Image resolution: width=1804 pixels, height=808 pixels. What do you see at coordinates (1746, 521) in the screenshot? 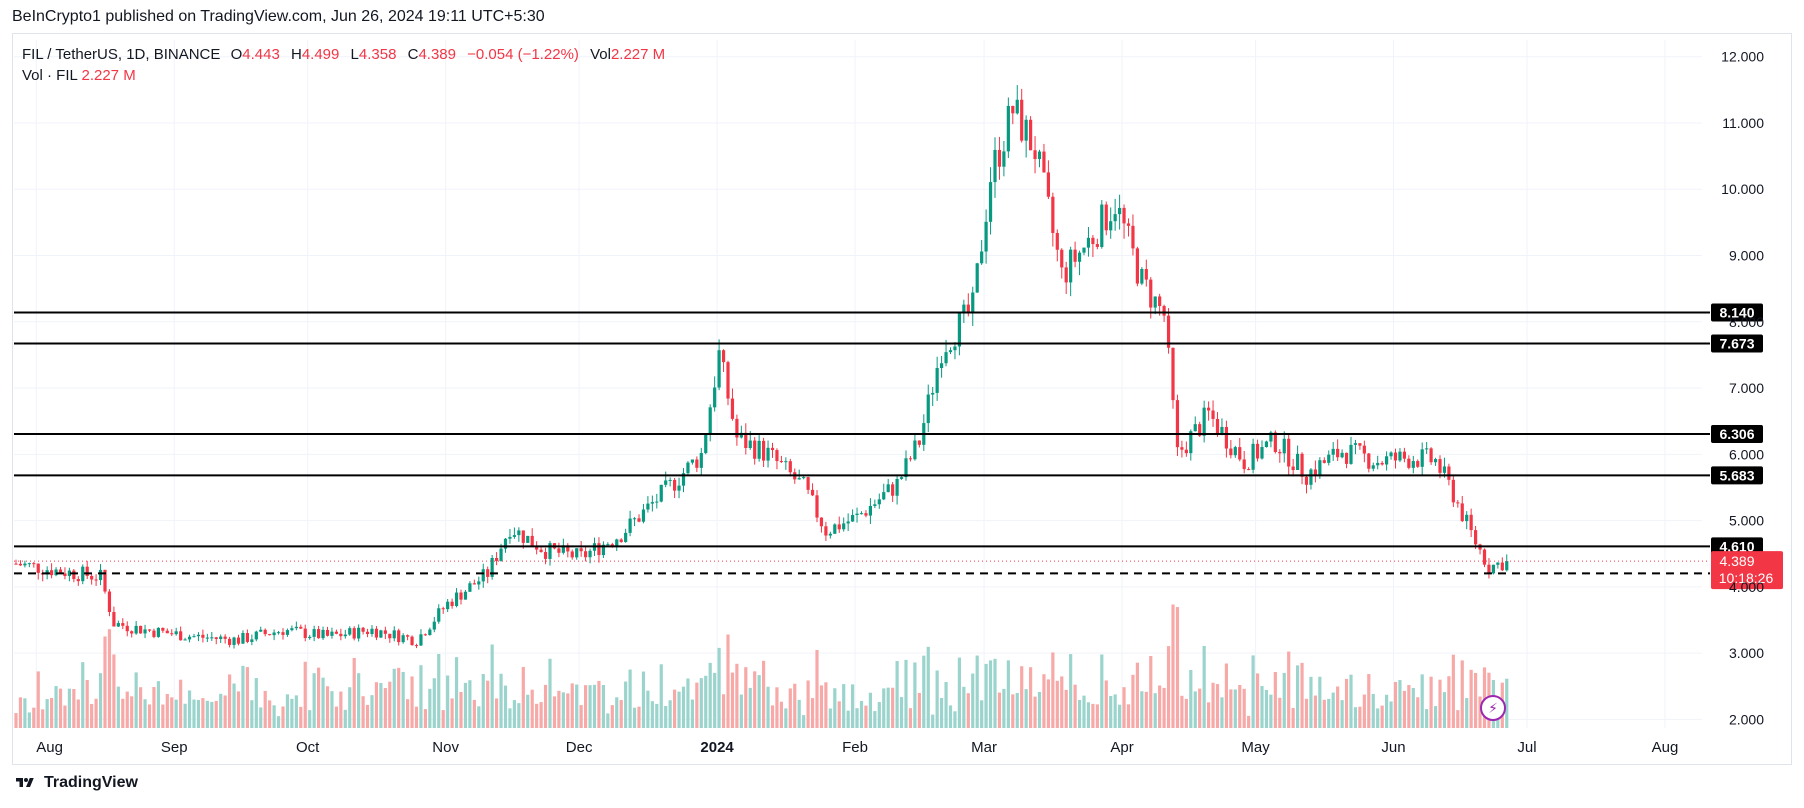
I see `y-tick-label: 5.000` at bounding box center [1746, 521].